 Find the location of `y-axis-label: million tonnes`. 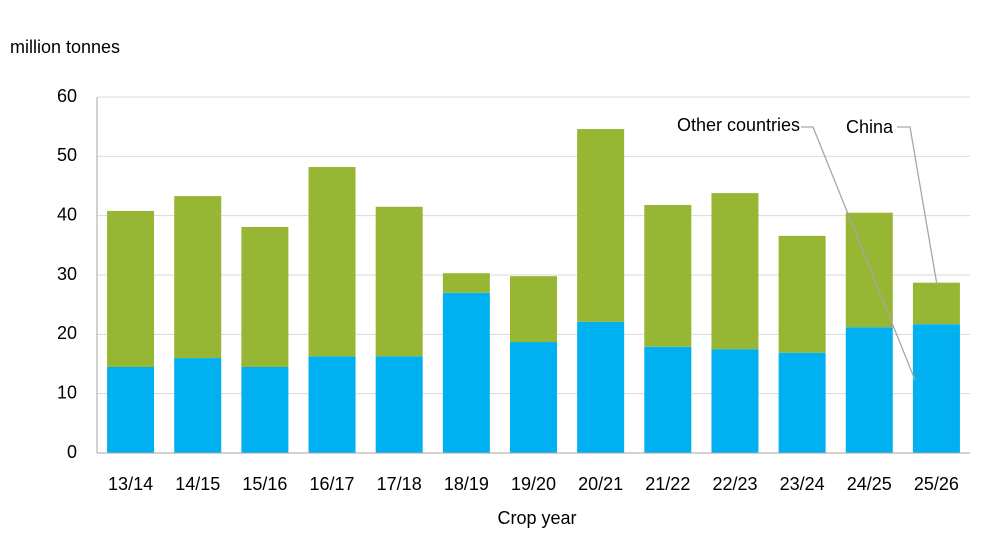

y-axis-label: million tonnes is located at coordinates (65, 47).